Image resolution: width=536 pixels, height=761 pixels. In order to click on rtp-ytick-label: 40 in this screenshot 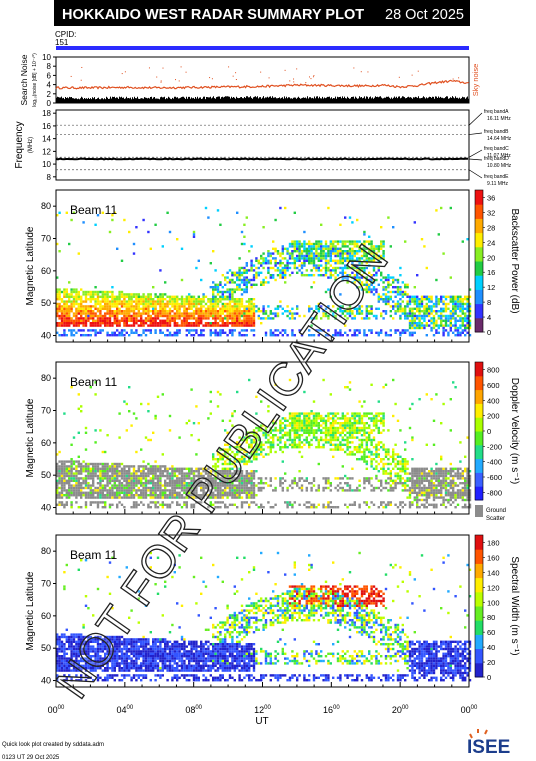, I will do `click(46, 336)`.